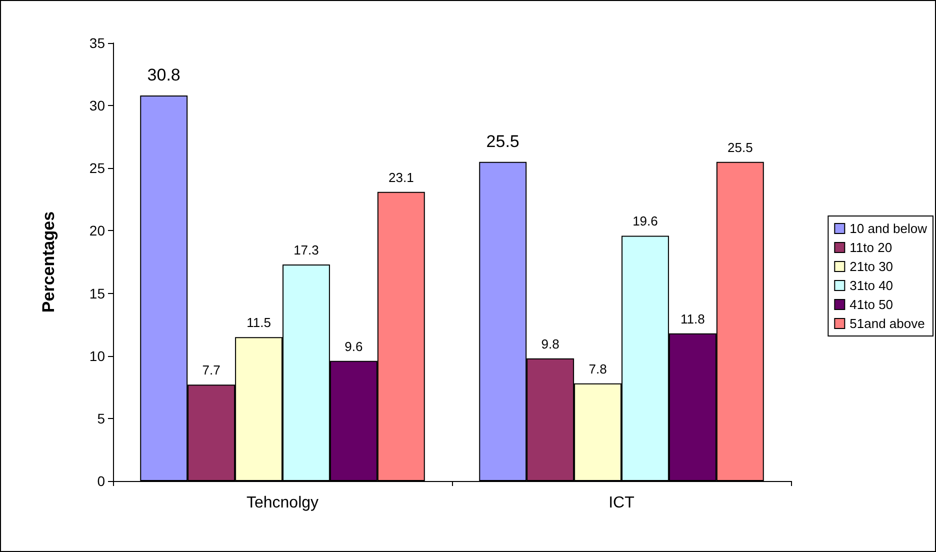 Image resolution: width=936 pixels, height=552 pixels. Describe the element at coordinates (97, 293) in the screenshot. I see `y-tick-label: 15` at that location.